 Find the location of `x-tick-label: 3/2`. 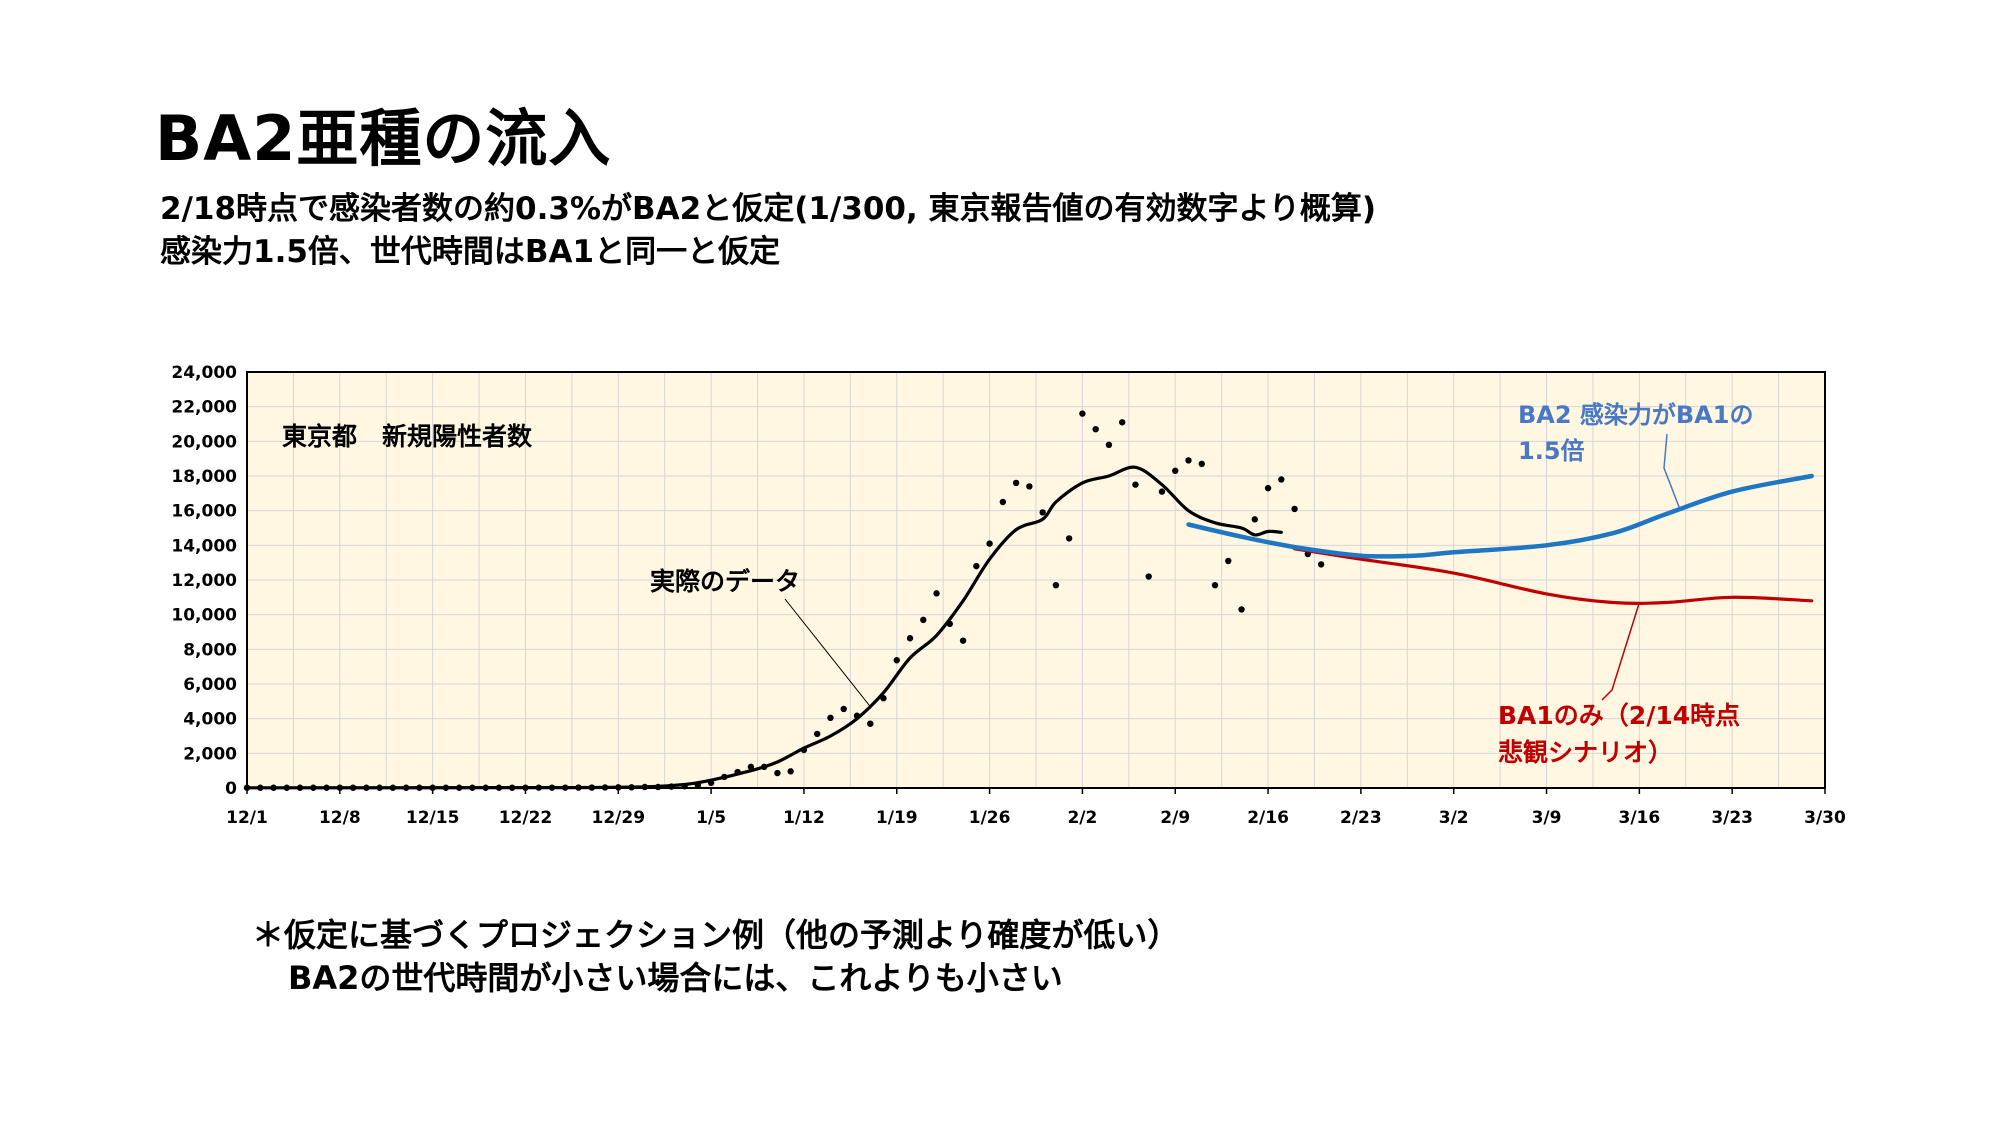

x-tick-label: 3/2 is located at coordinates (1454, 818).